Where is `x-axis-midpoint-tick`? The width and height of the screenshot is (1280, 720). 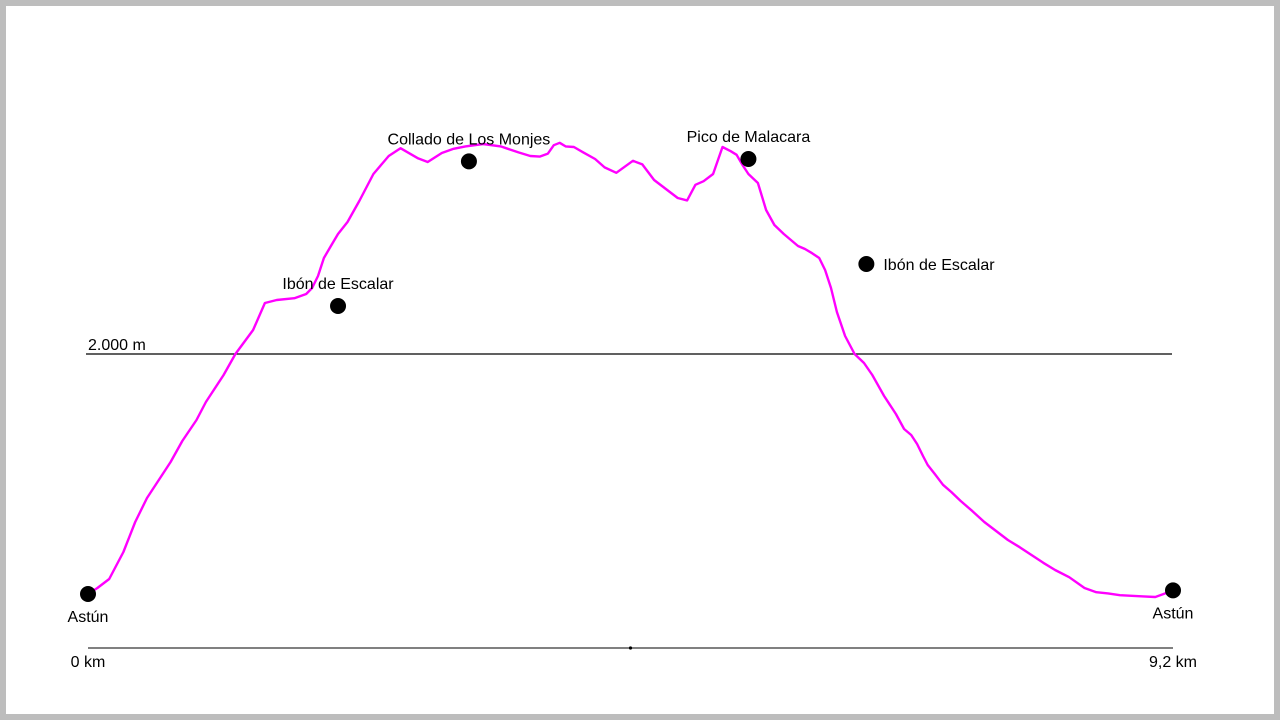 x-axis-midpoint-tick is located at coordinates (630, 648).